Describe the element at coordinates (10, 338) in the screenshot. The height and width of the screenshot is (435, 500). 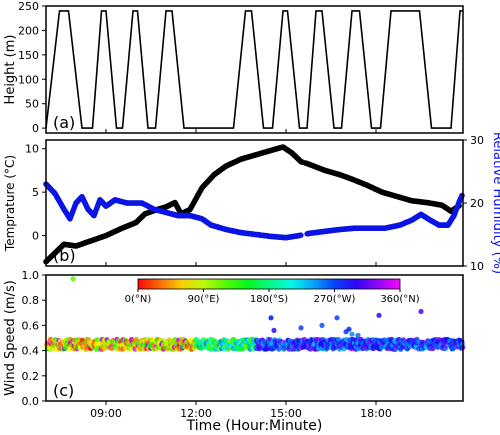
I see `y-axis-label: Wind Speed (m/s)` at that location.